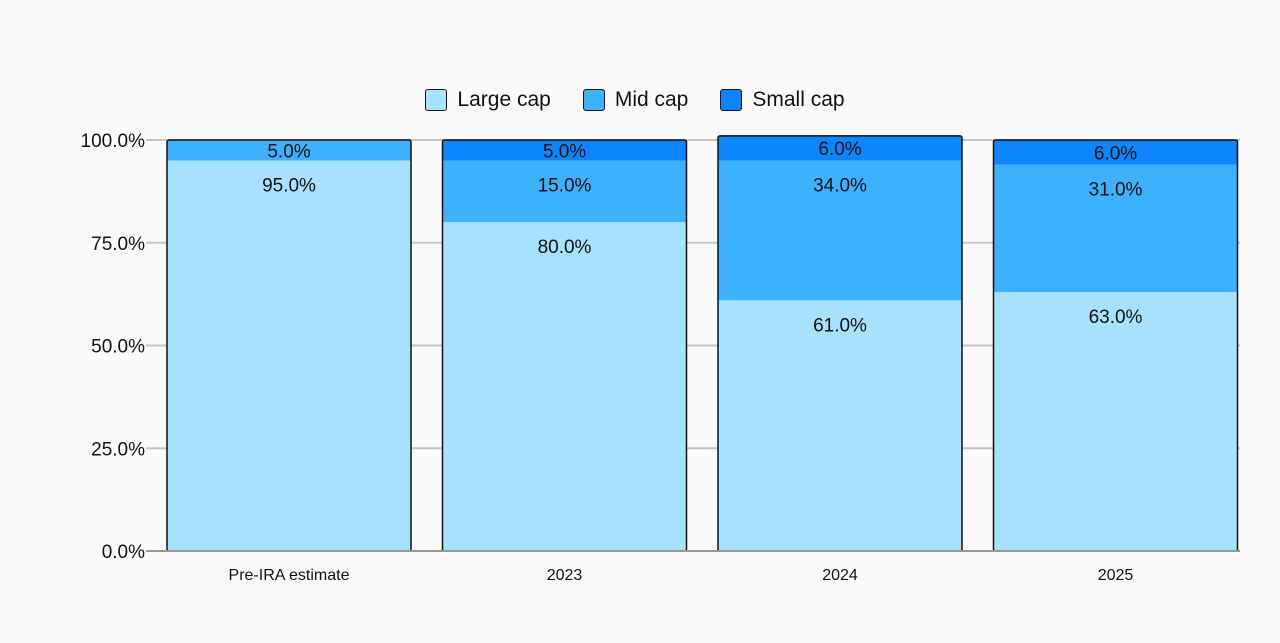  What do you see at coordinates (593, 100) in the screenshot?
I see `legend-swatch-mid-cap` at bounding box center [593, 100].